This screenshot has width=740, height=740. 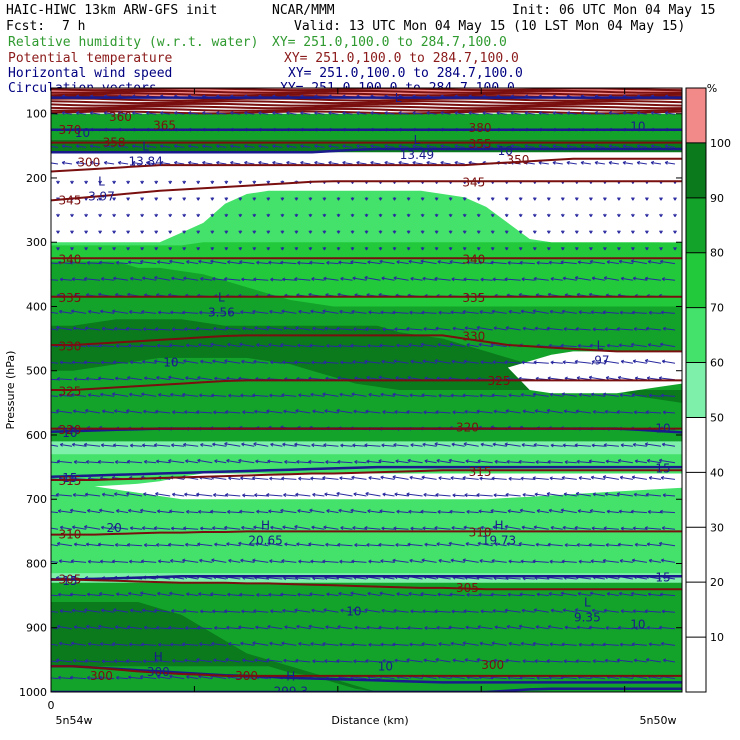 I want to click on y-tick-label: 900, so click(x=36, y=628).